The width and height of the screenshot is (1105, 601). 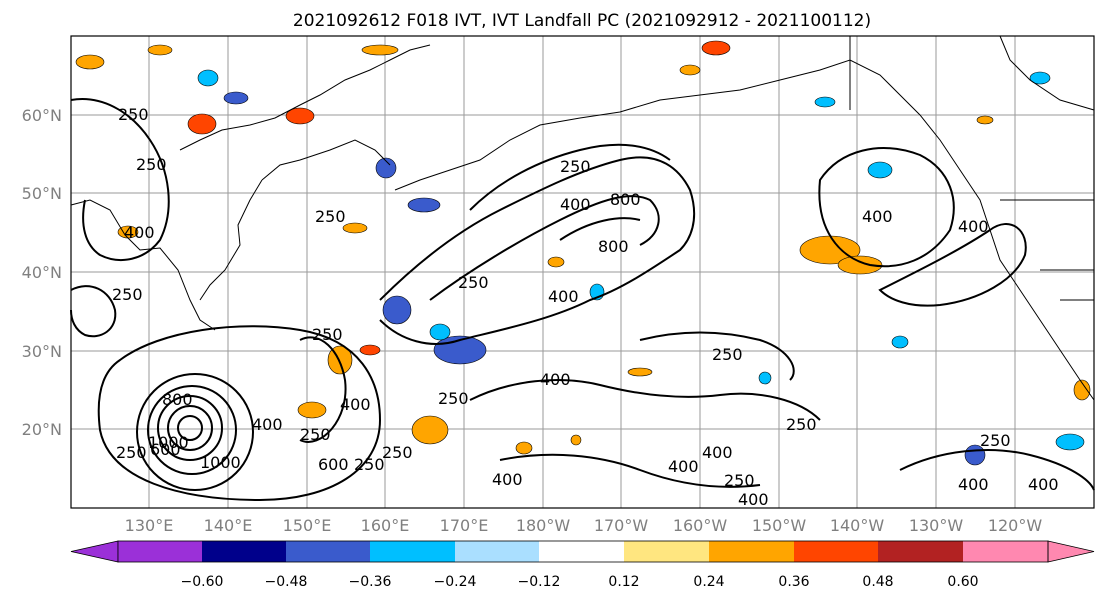 What do you see at coordinates (623, 582) in the screenshot?
I see `colorbar-tick-label: 0.12` at bounding box center [623, 582].